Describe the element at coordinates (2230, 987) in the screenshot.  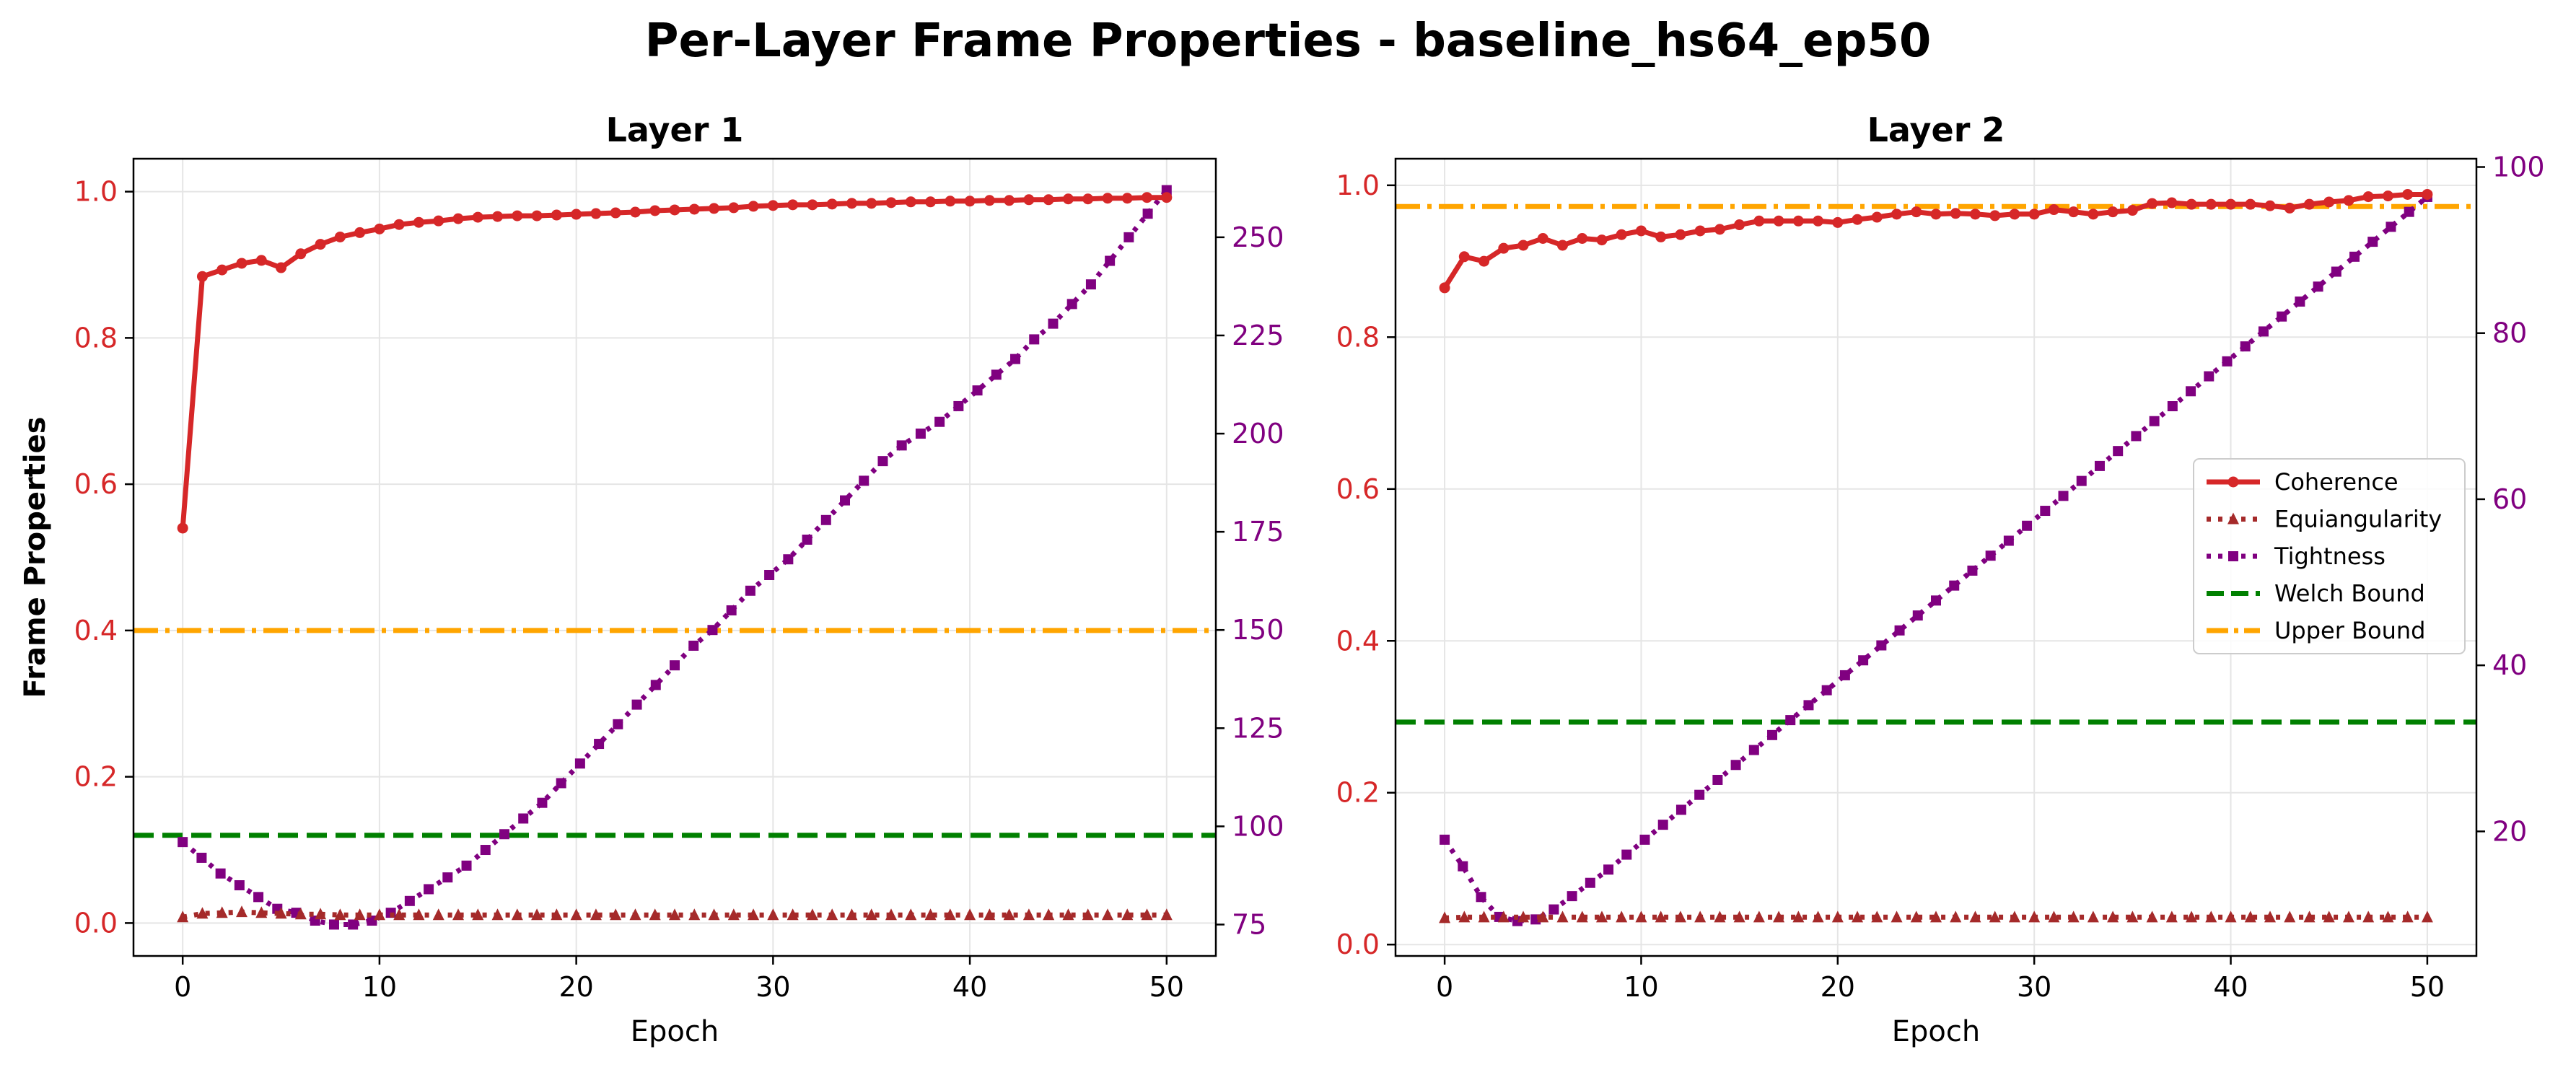
I see `x-tick-label: 40` at that location.